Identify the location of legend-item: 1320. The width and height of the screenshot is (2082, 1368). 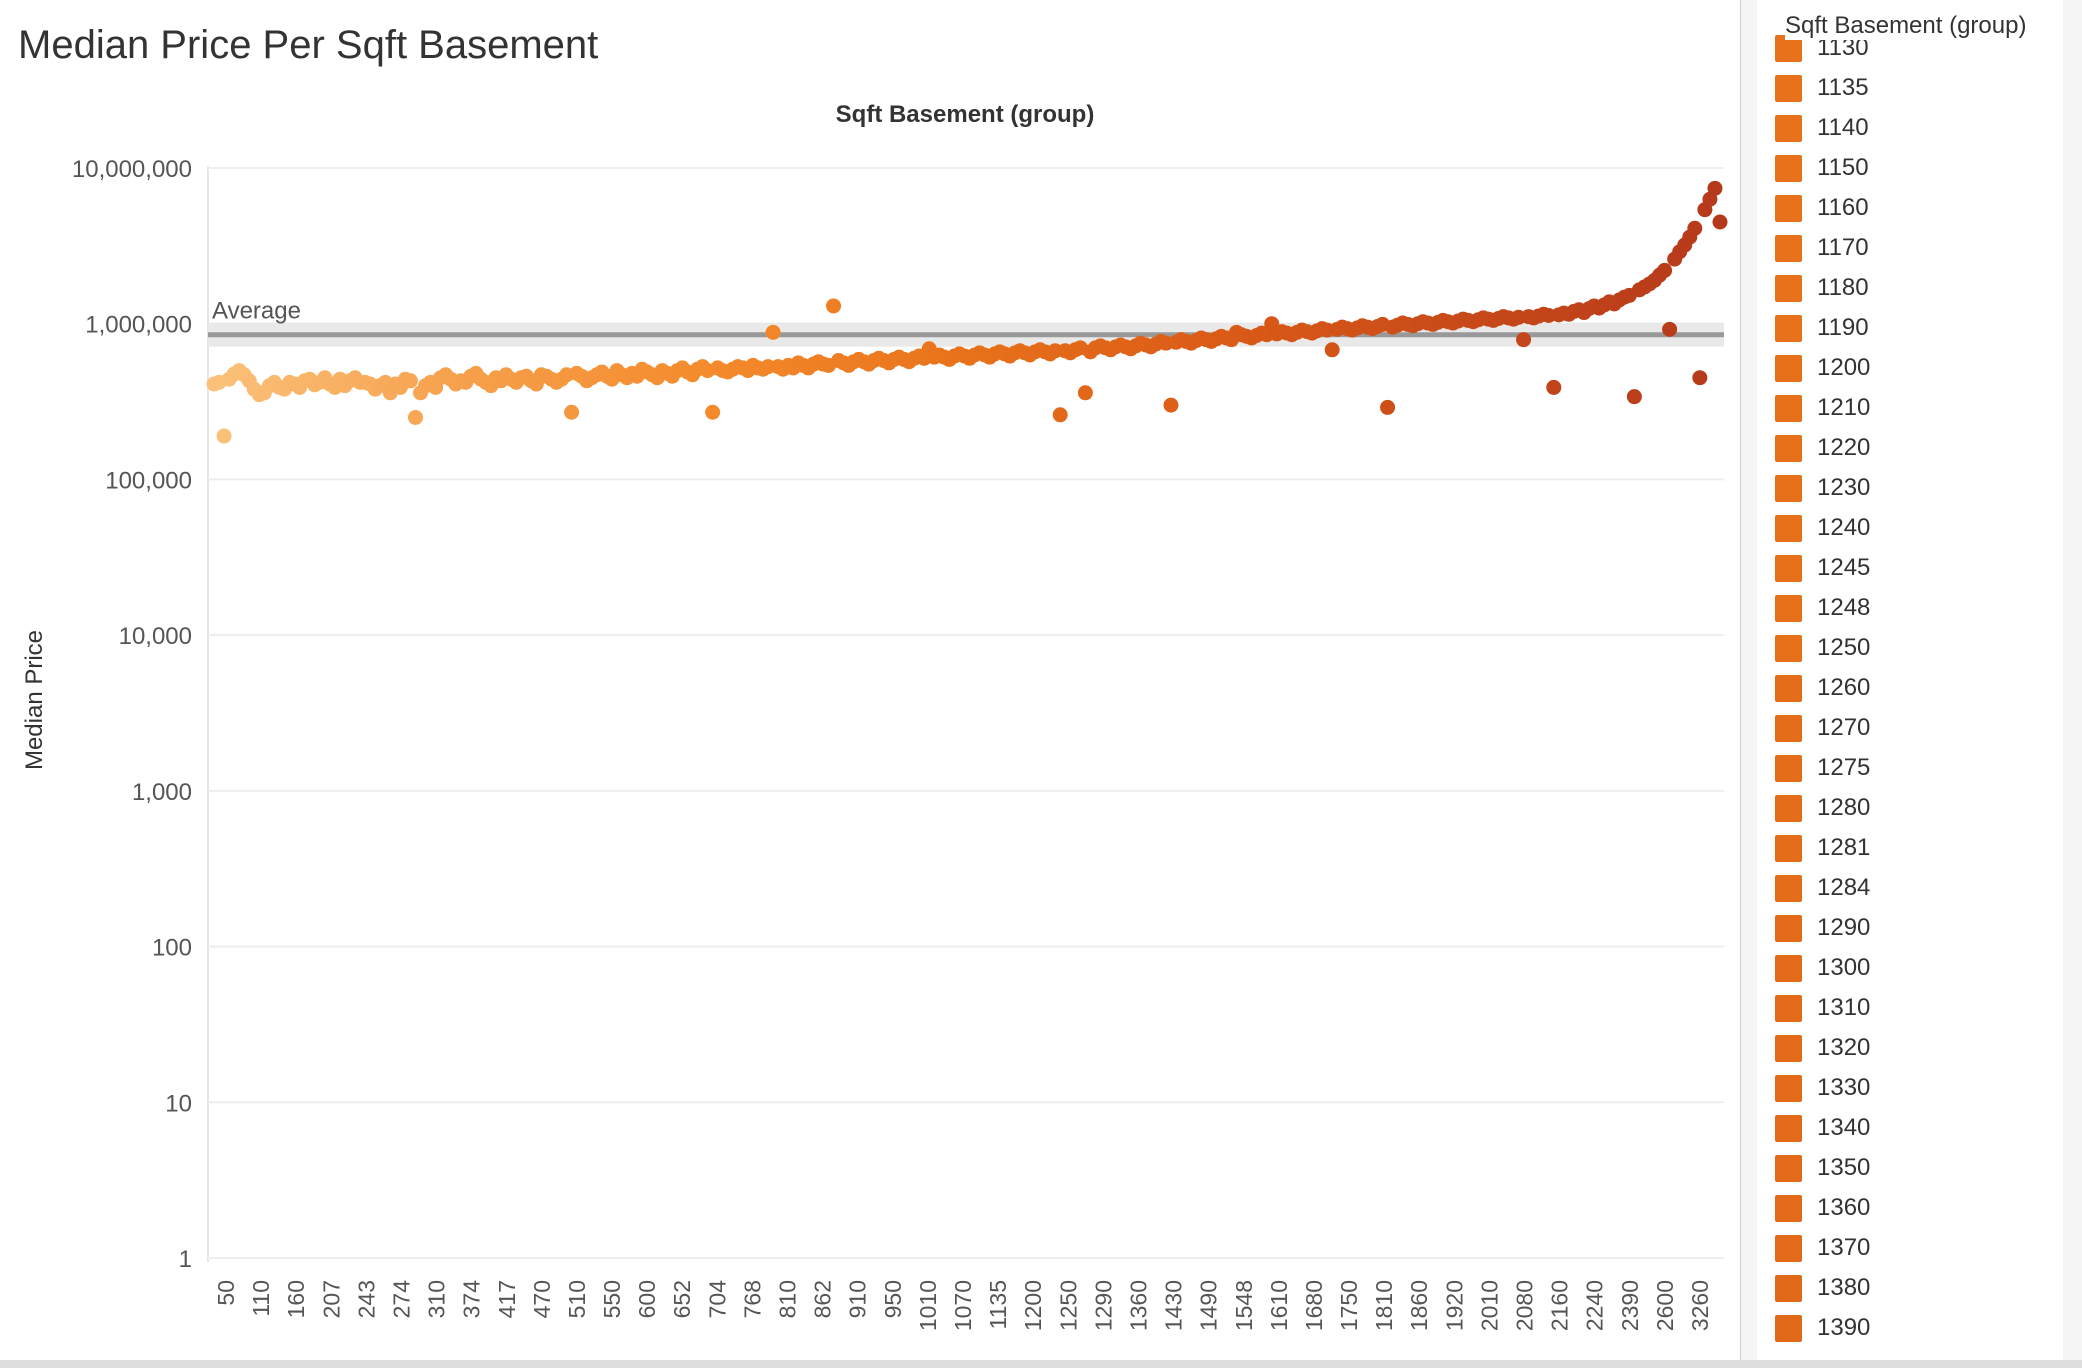
(1915, 1047).